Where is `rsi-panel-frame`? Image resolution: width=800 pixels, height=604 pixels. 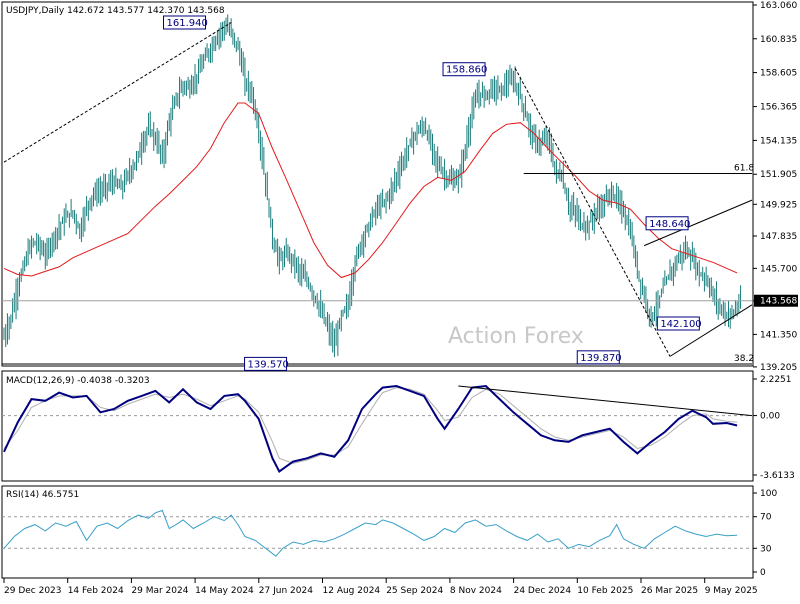 rsi-panel-frame is located at coordinates (377, 532).